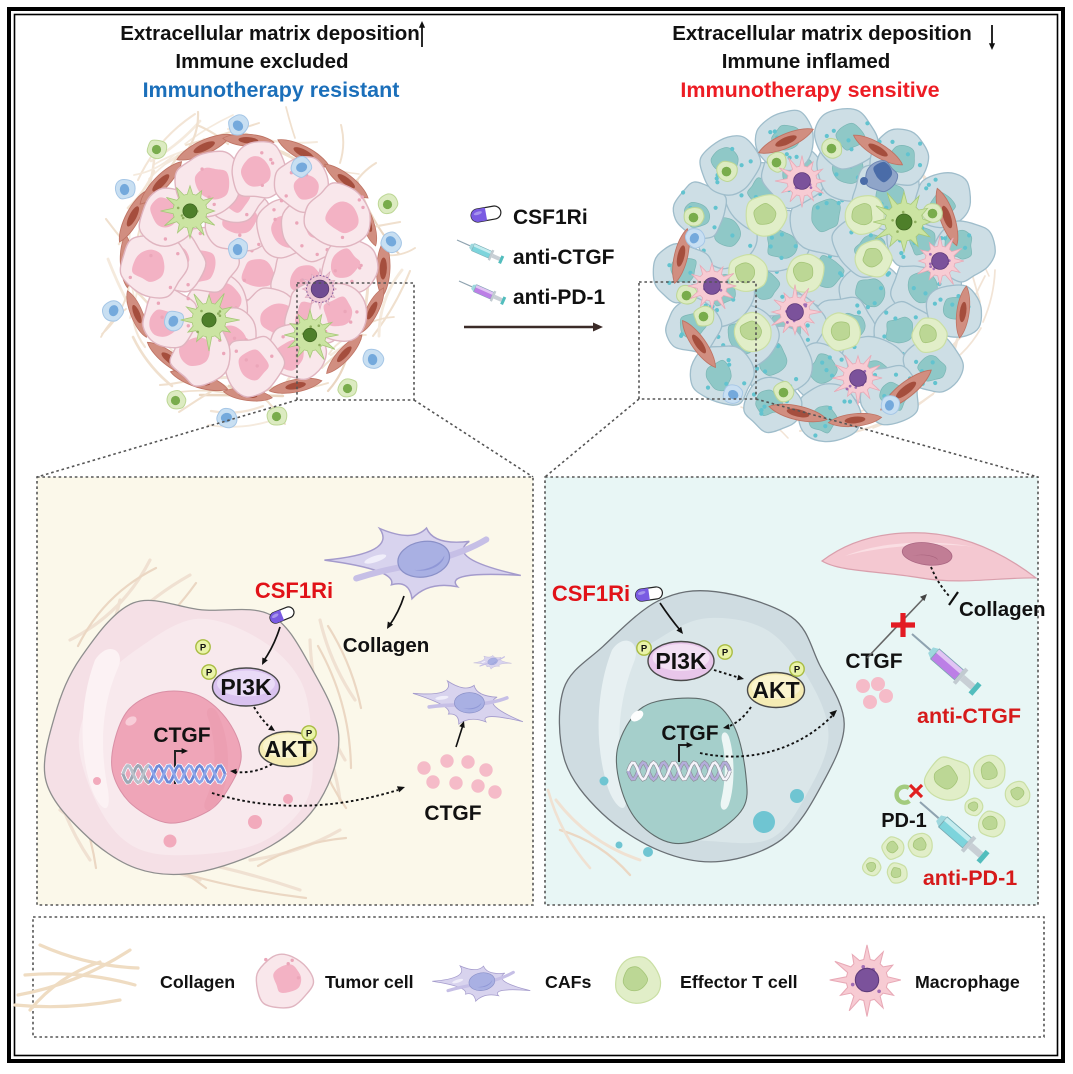 This screenshot has height=1074, width=1073. What do you see at coordinates (261, 61) in the screenshot?
I see `svg-text: Immune excluded` at bounding box center [261, 61].